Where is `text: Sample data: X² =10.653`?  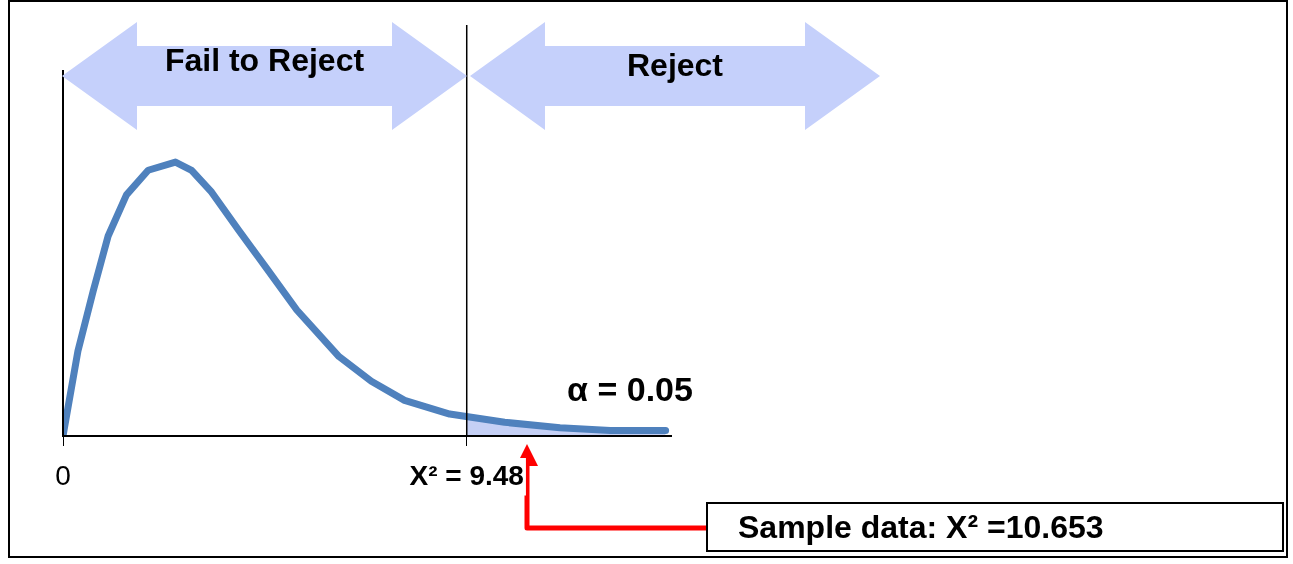 text: Sample data: X² =10.653 is located at coordinates (995, 527).